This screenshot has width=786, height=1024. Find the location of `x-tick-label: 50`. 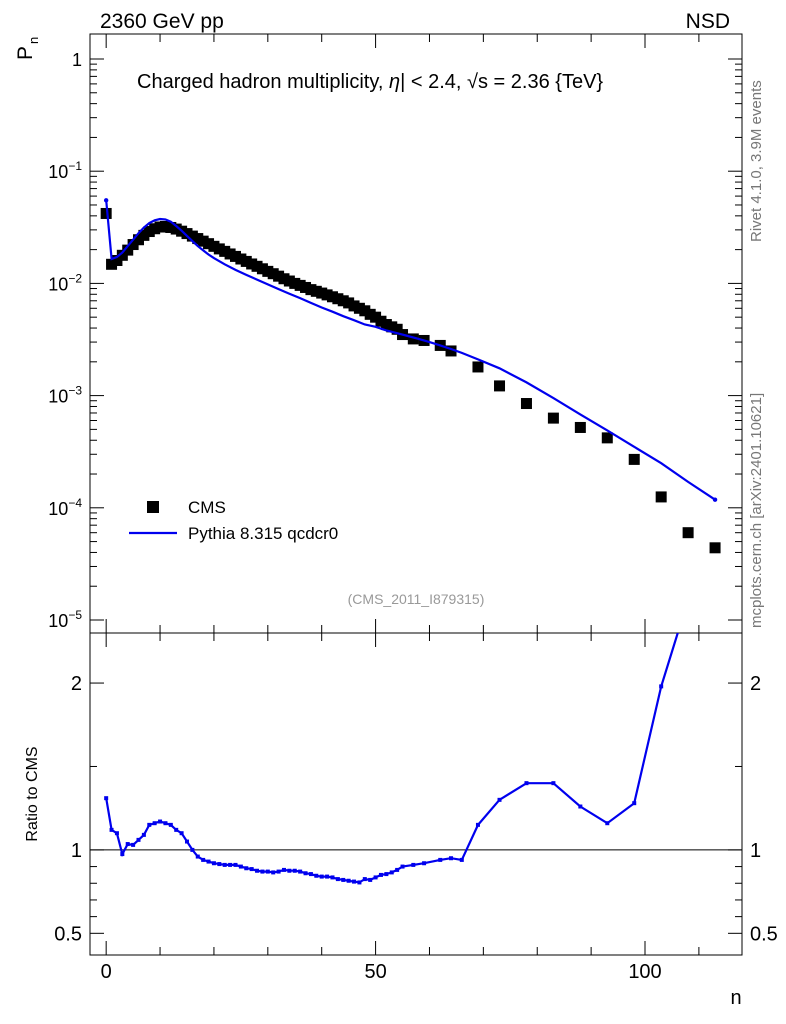

x-tick-label: 50 is located at coordinates (375, 972).